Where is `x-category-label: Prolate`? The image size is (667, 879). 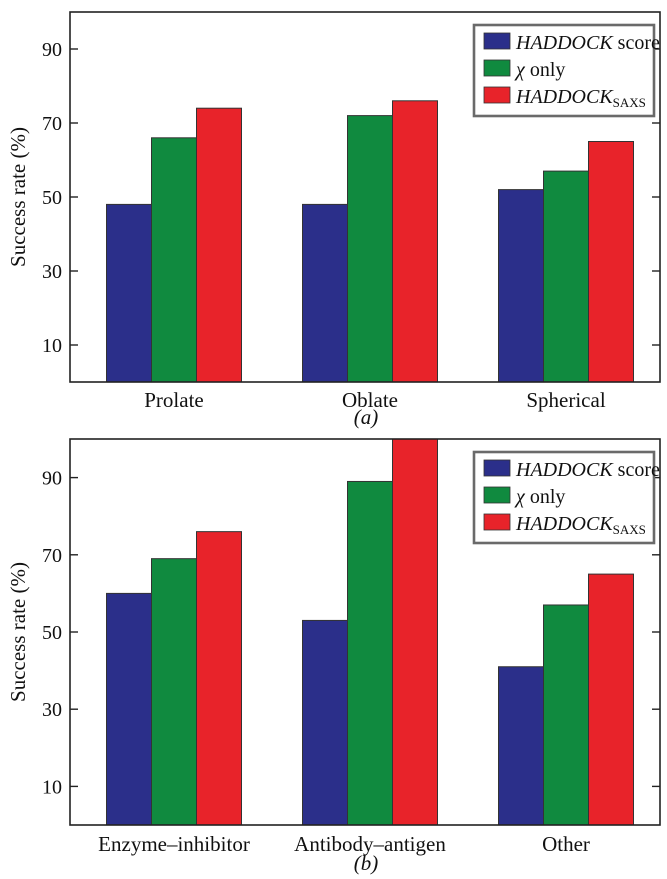 x-category-label: Prolate is located at coordinates (173, 400).